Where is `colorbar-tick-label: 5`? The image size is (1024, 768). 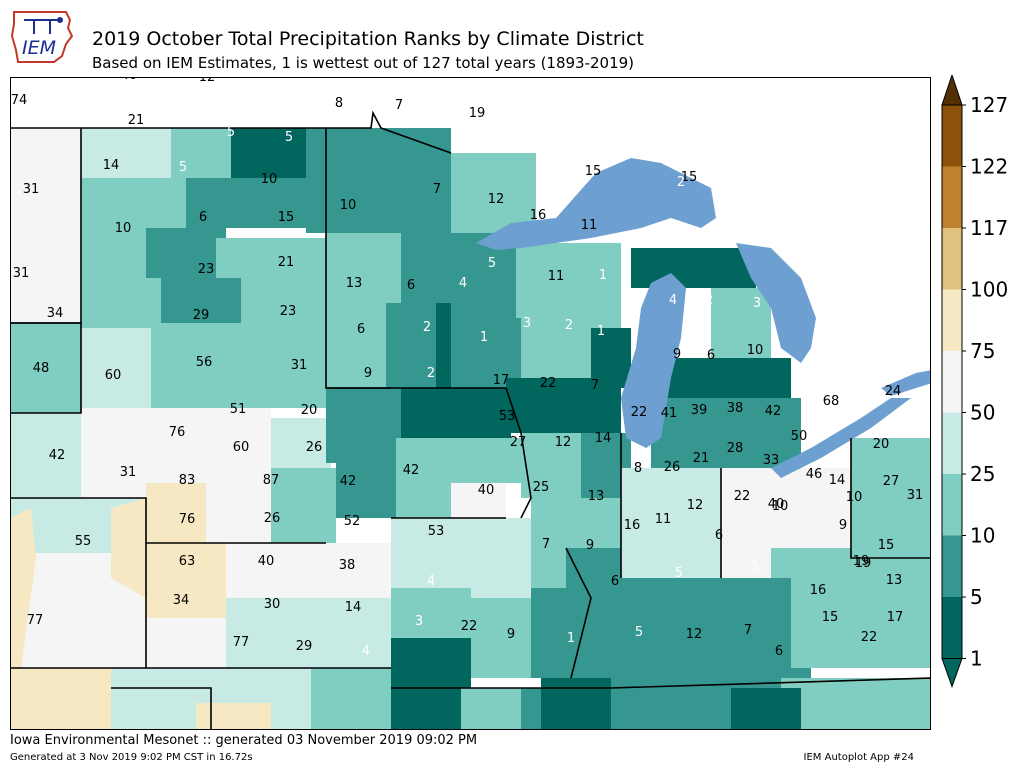
colorbar-tick-label: 5 is located at coordinates (976, 597).